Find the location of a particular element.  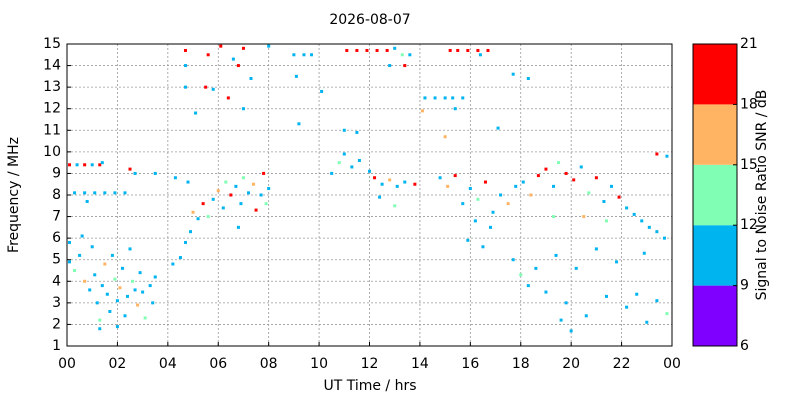

y-tick-label: 9 is located at coordinates (56, 173).